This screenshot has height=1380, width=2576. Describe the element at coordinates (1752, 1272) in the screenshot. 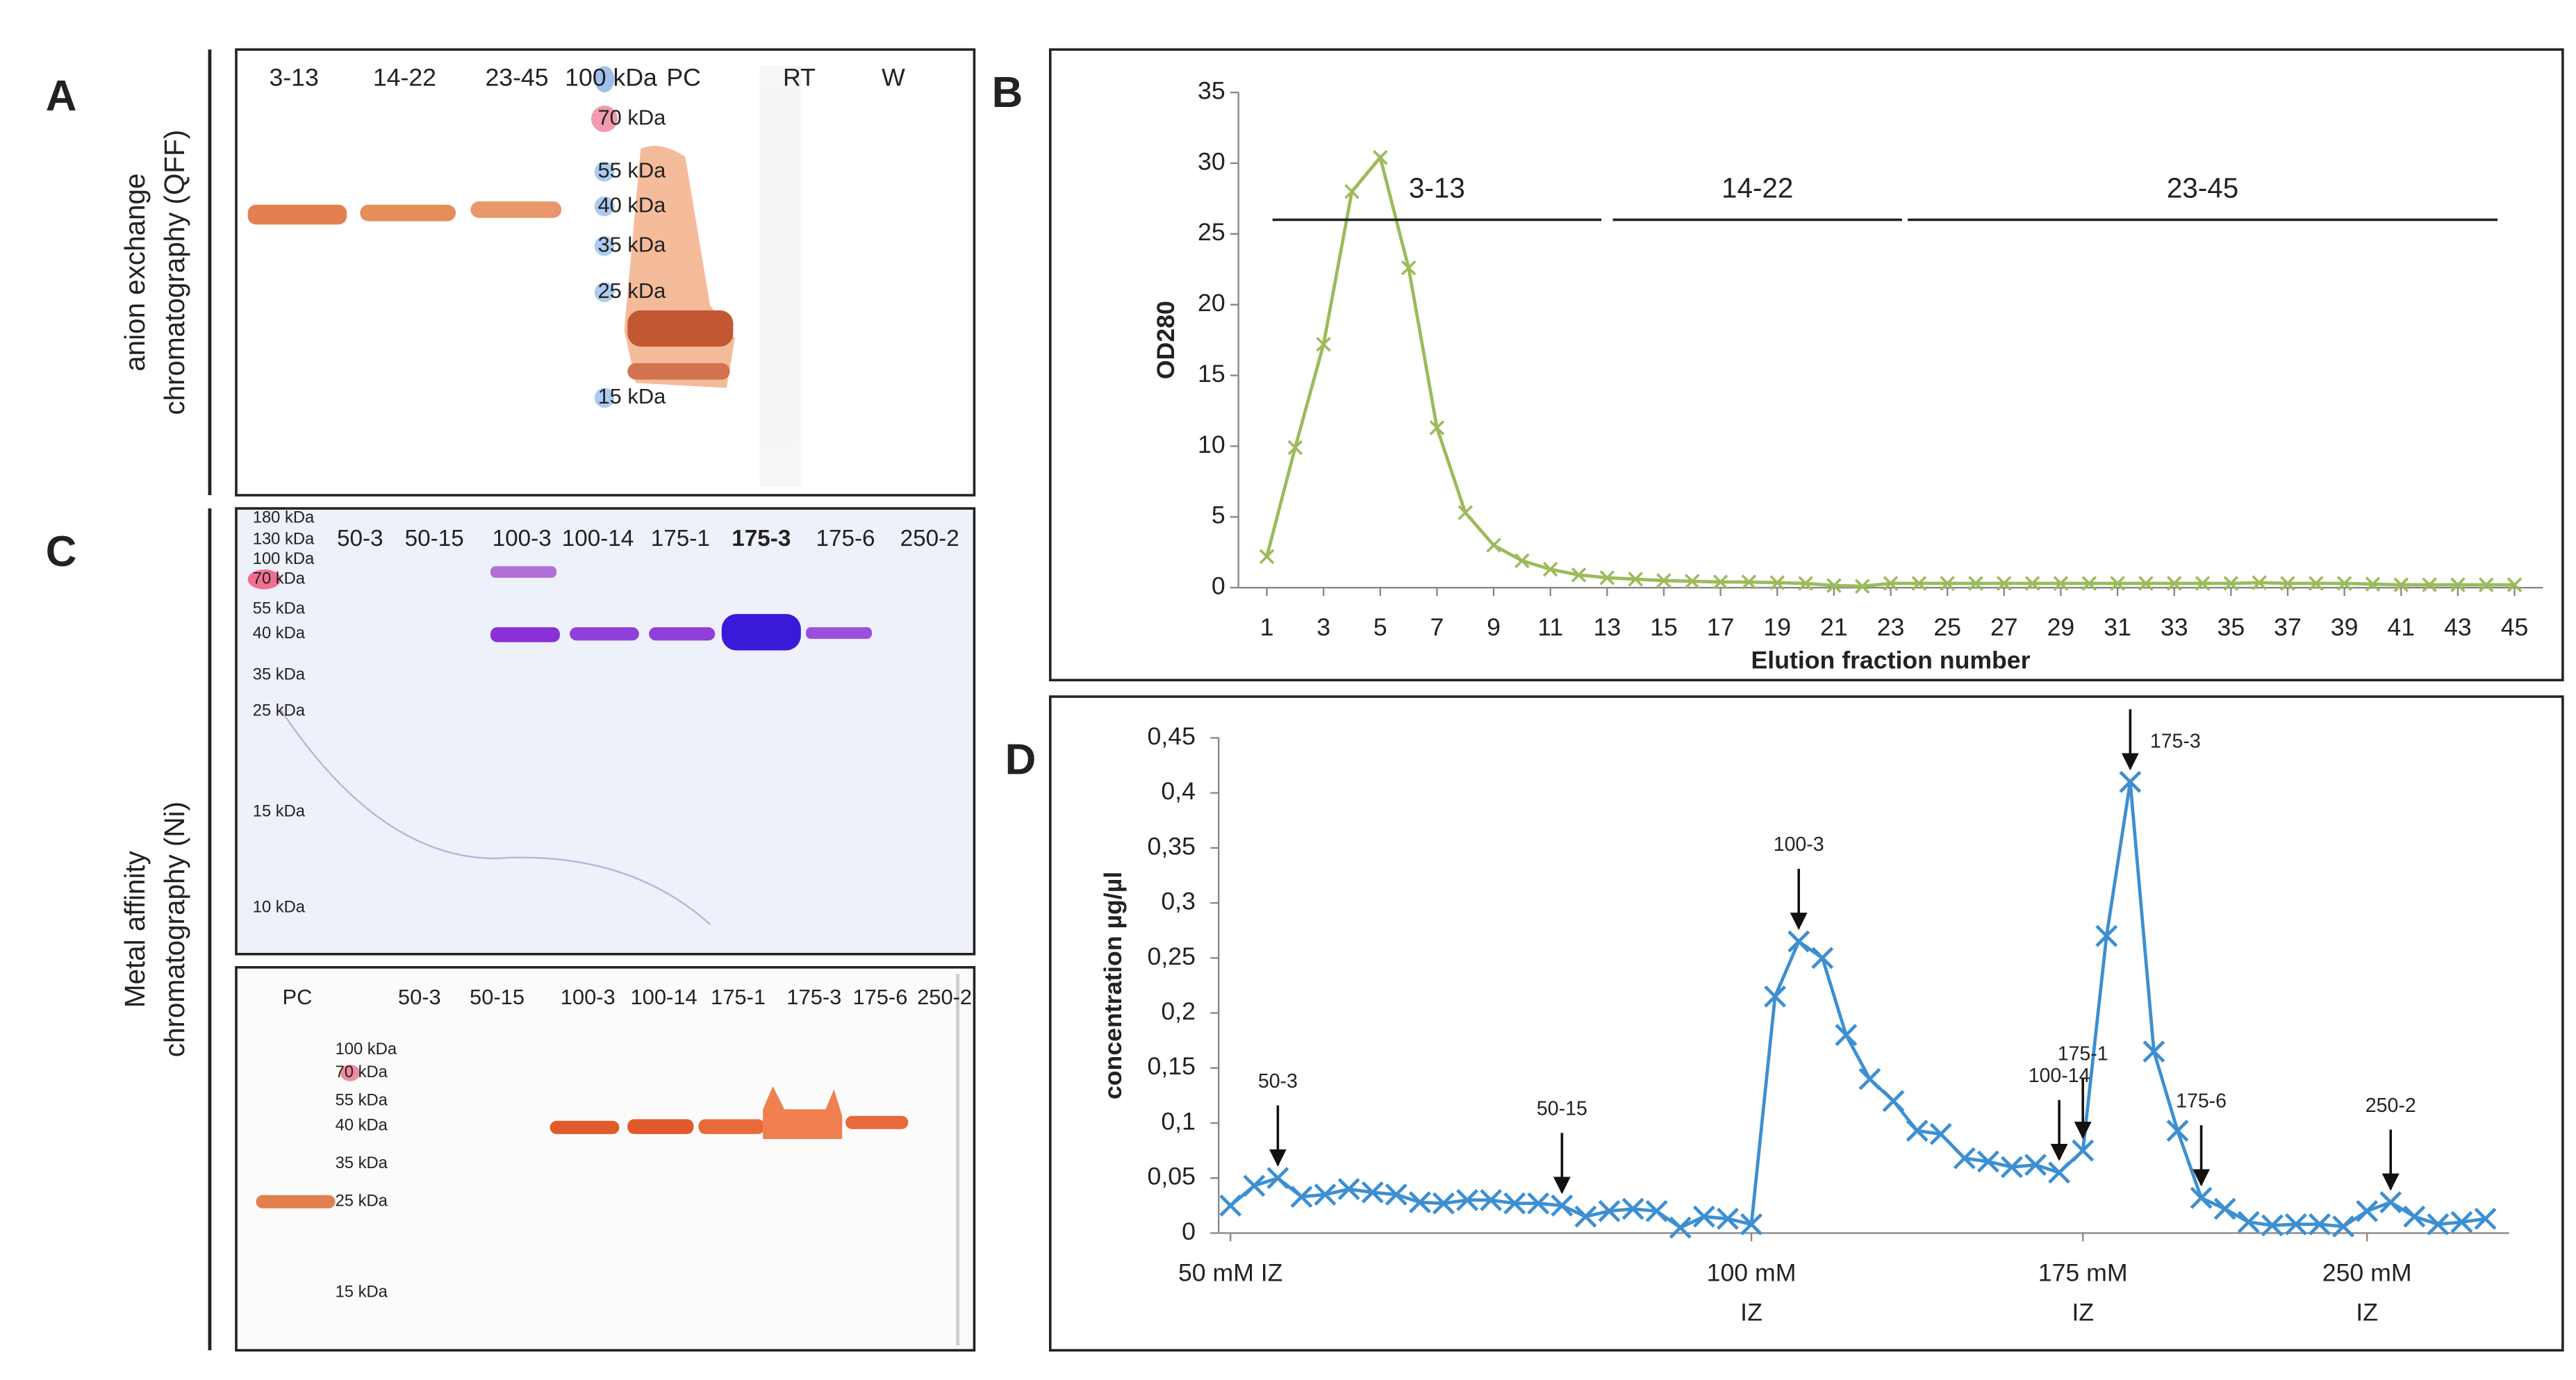

I see `x-tick-label: 100 mM` at that location.